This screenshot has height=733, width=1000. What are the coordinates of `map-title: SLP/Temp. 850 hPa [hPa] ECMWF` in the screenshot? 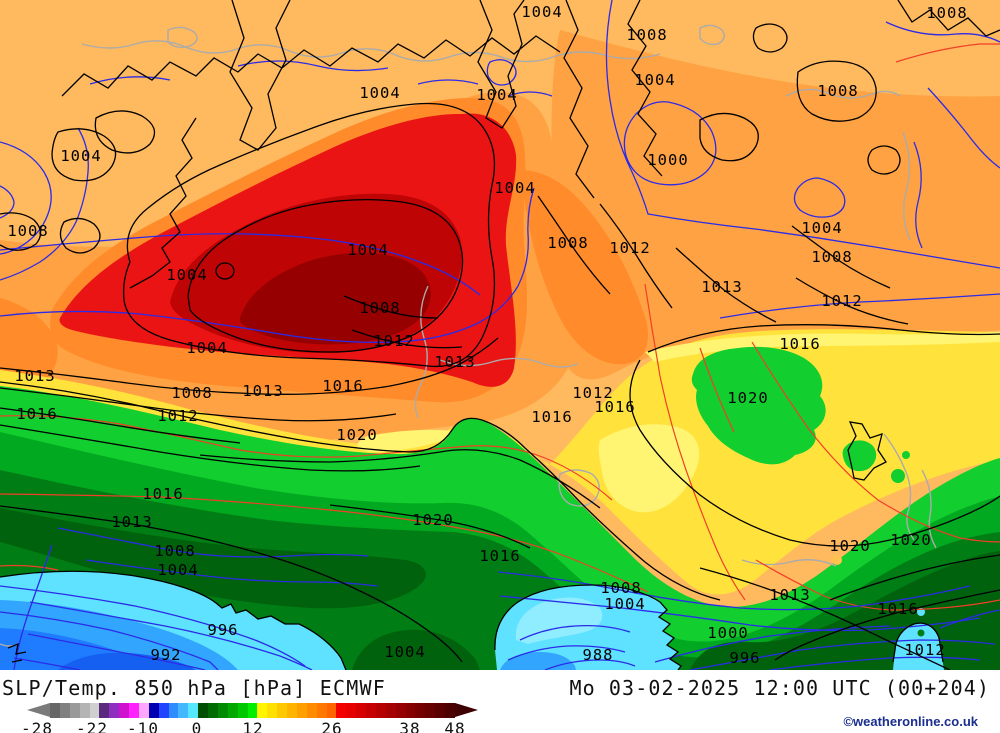 It's located at (194, 688).